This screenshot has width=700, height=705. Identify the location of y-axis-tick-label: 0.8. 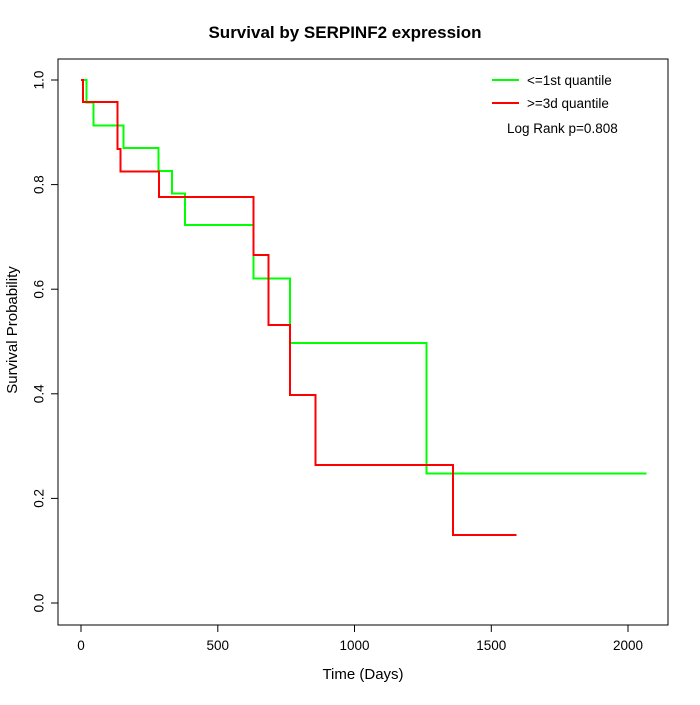
(39, 184).